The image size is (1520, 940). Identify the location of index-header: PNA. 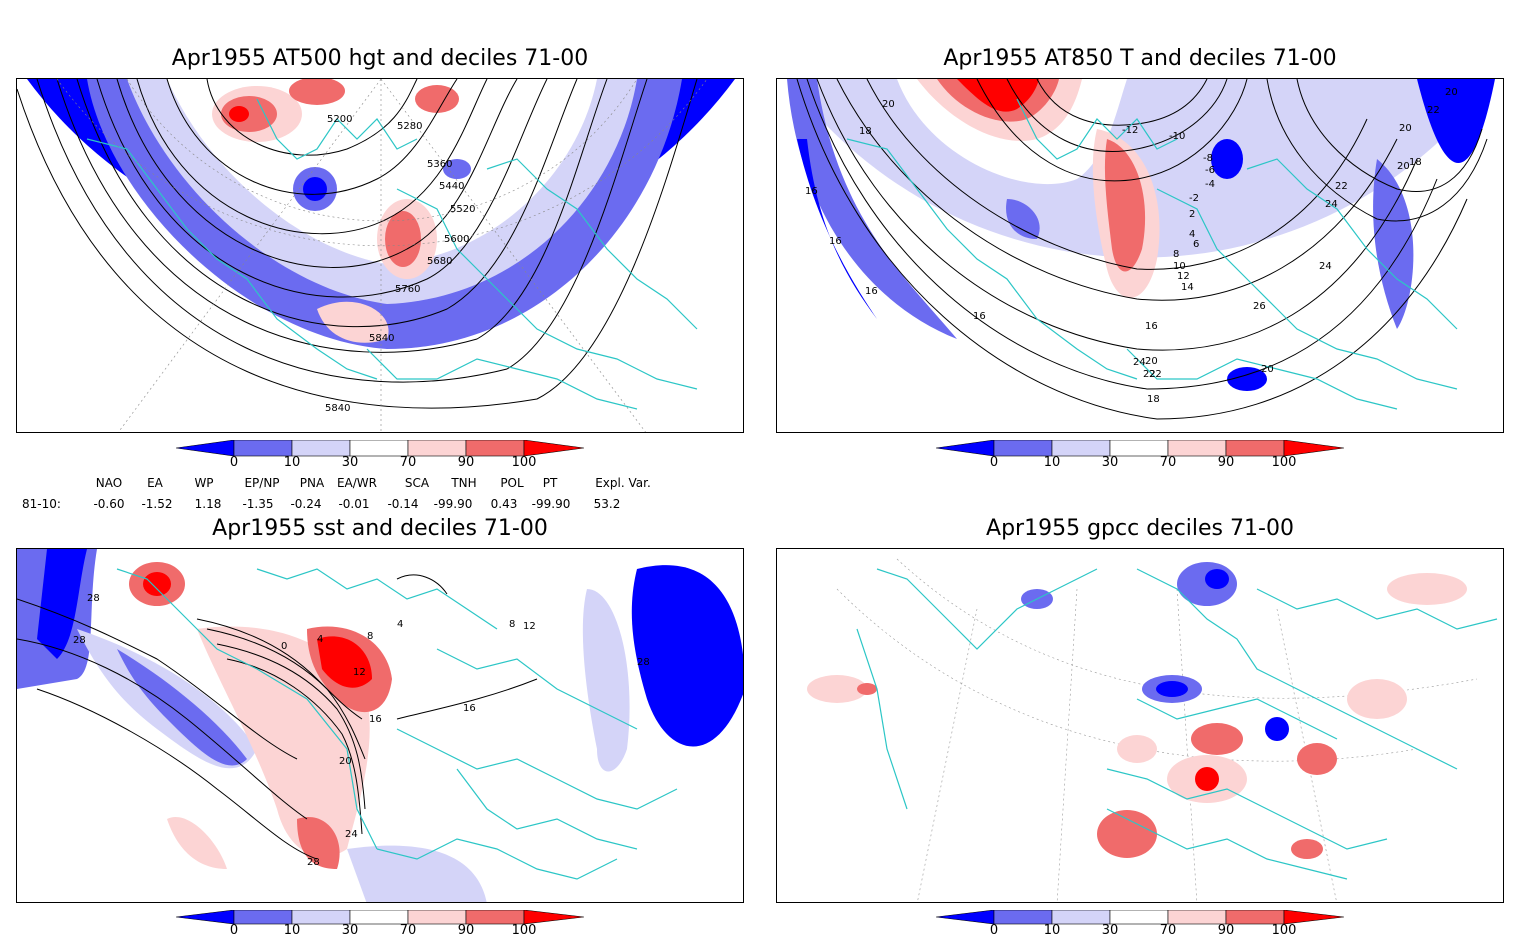
(312, 483).